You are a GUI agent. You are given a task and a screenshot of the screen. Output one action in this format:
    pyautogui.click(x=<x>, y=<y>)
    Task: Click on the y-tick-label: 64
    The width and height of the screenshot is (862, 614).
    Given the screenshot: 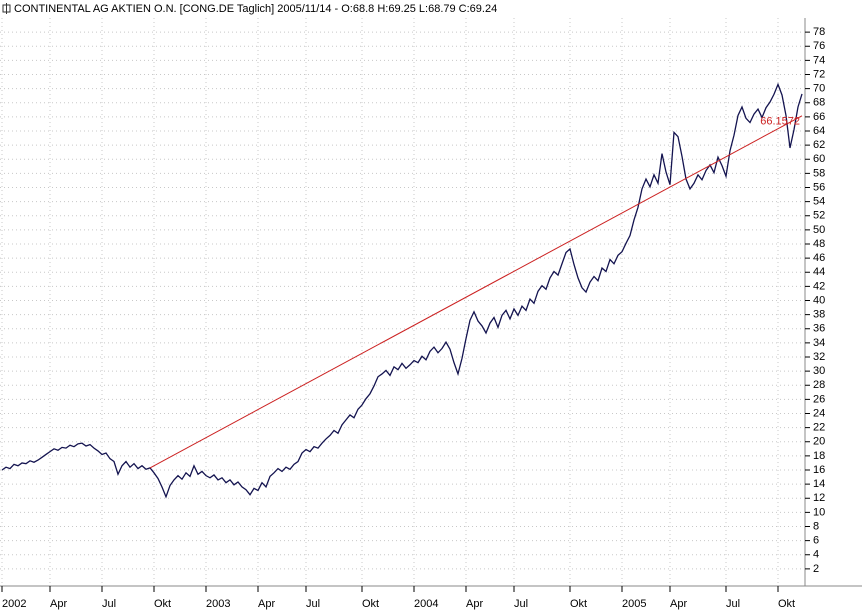 What is the action you would take?
    pyautogui.click(x=819, y=131)
    